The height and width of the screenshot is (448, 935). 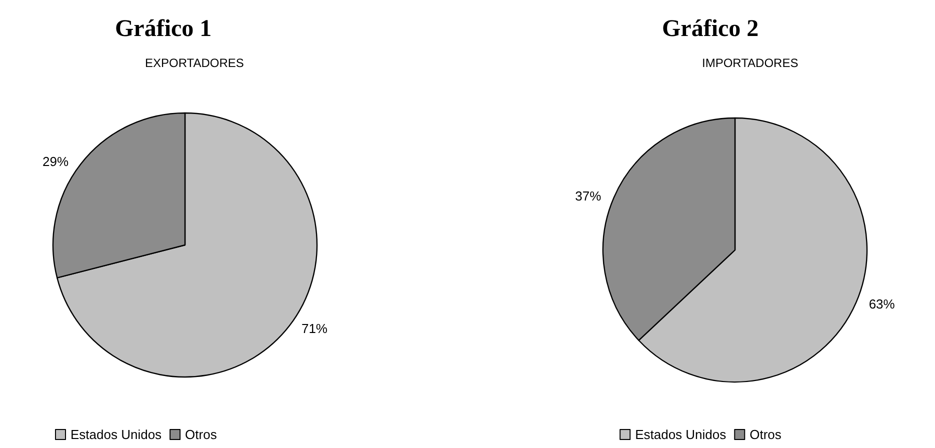 What do you see at coordinates (194, 63) in the screenshot?
I see `chart-subtitle: EXPORTADORES` at bounding box center [194, 63].